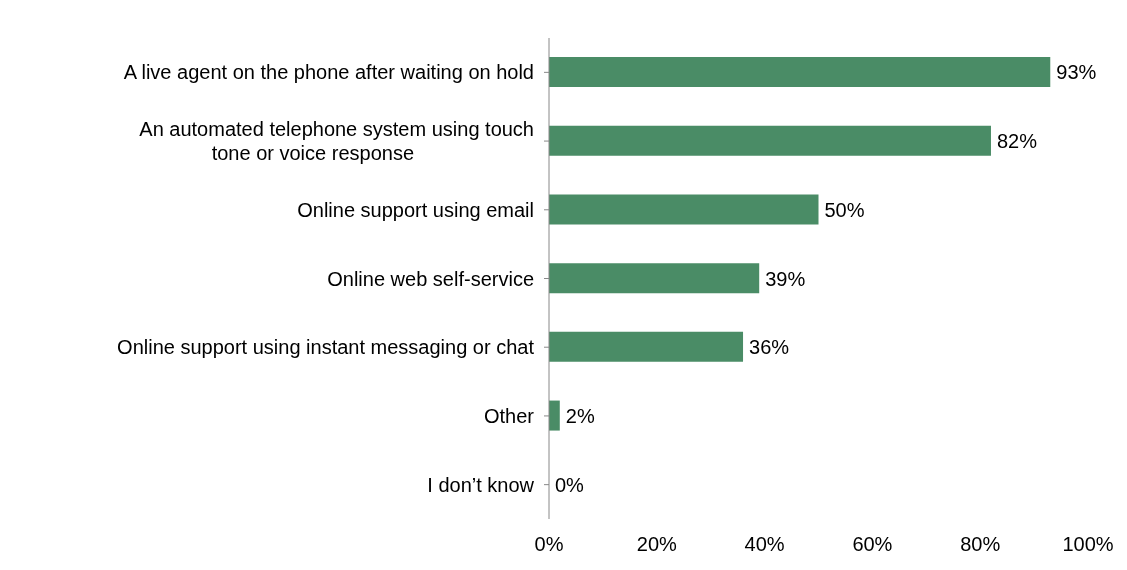 The width and height of the screenshot is (1127, 570). Describe the element at coordinates (657, 544) in the screenshot. I see `x-tick-label: 20%` at that location.